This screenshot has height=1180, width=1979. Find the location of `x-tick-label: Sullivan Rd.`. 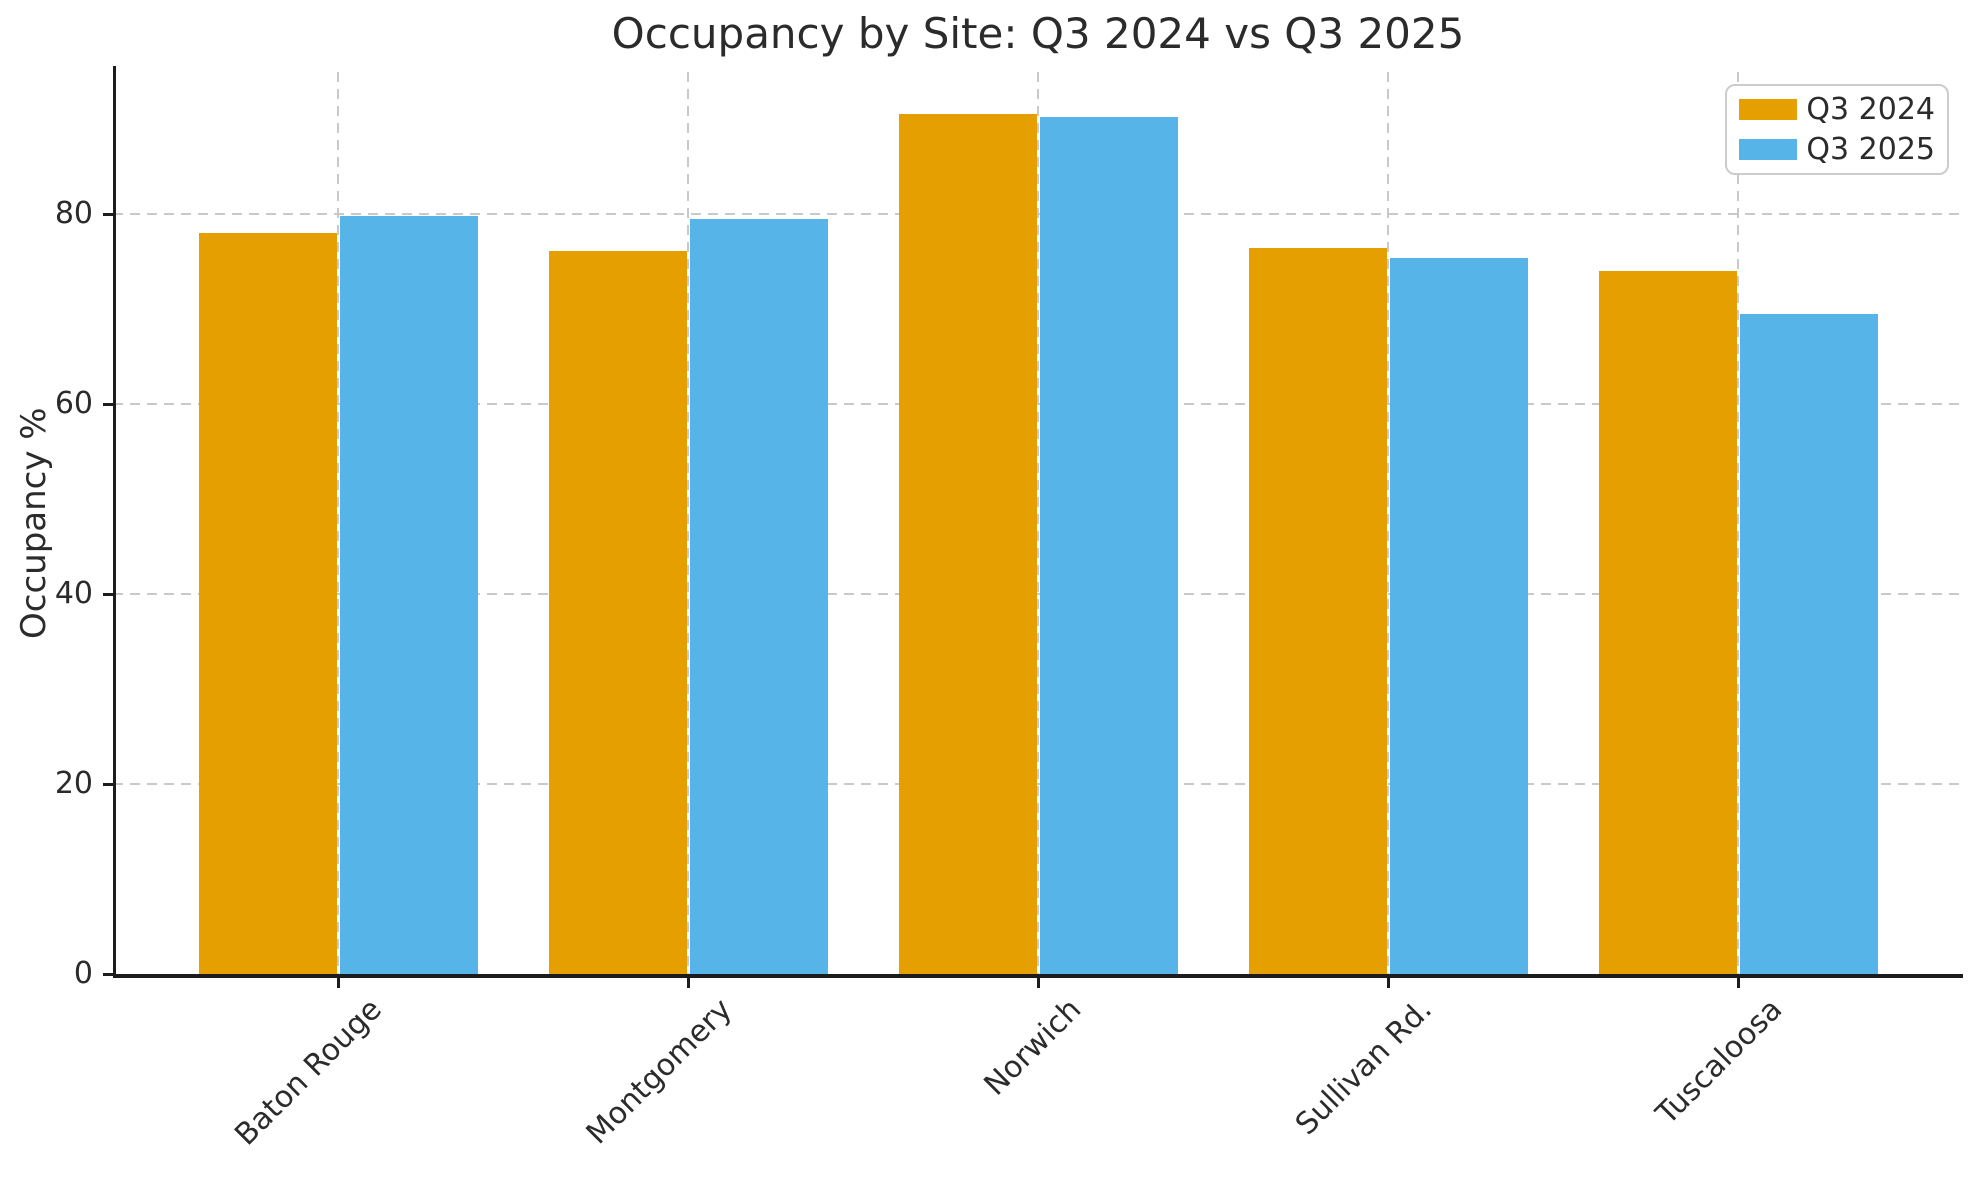

x-tick-label: Sullivan Rd. is located at coordinates (1363, 1067).